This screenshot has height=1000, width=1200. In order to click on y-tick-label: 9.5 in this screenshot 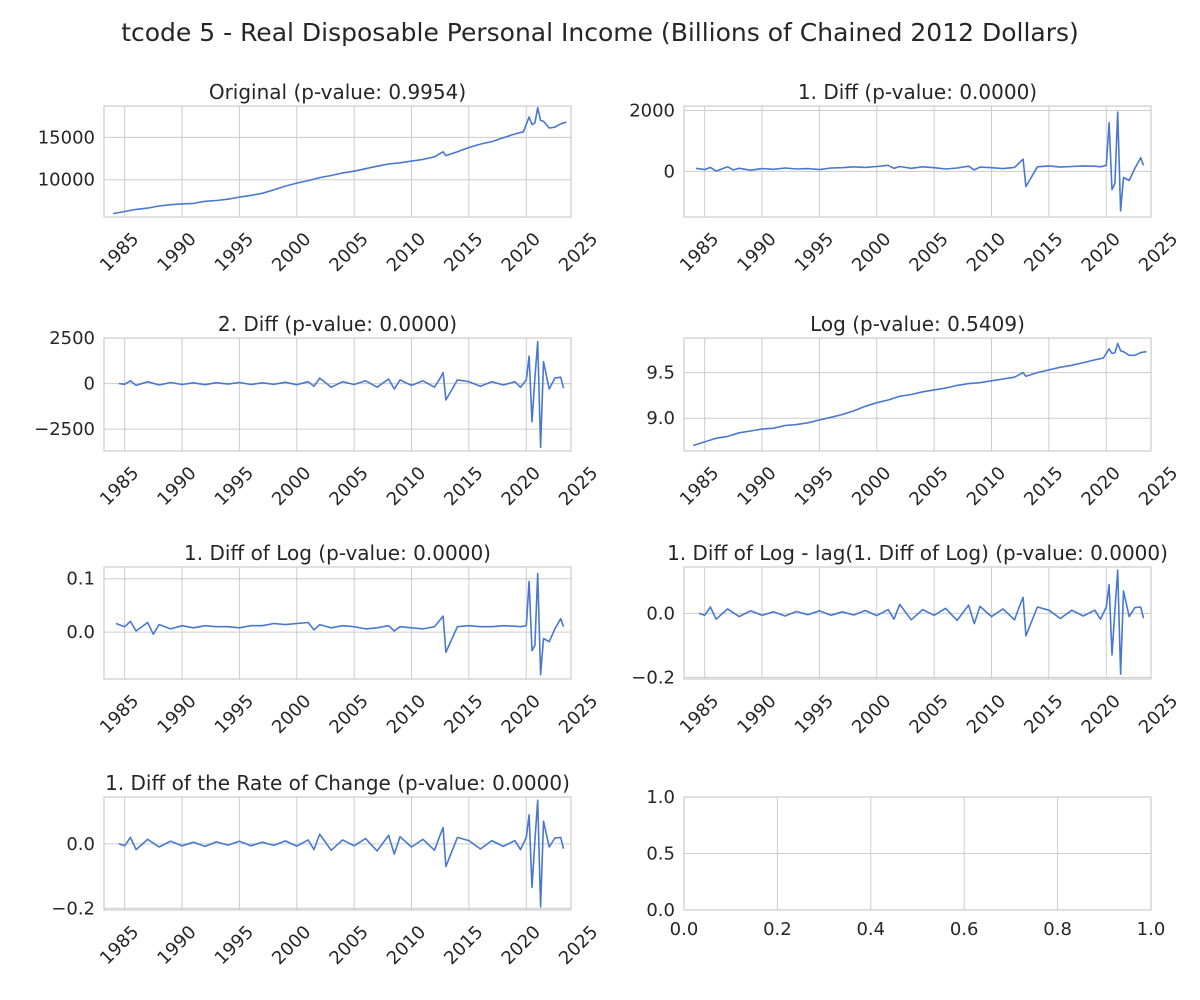, I will do `click(660, 373)`.